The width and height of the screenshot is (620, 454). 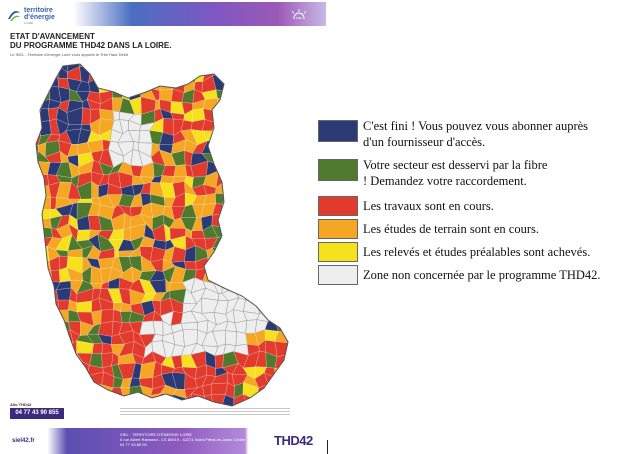 I want to click on phone-box: Allo THD42 04 77 43 90 855, so click(x=37, y=411).